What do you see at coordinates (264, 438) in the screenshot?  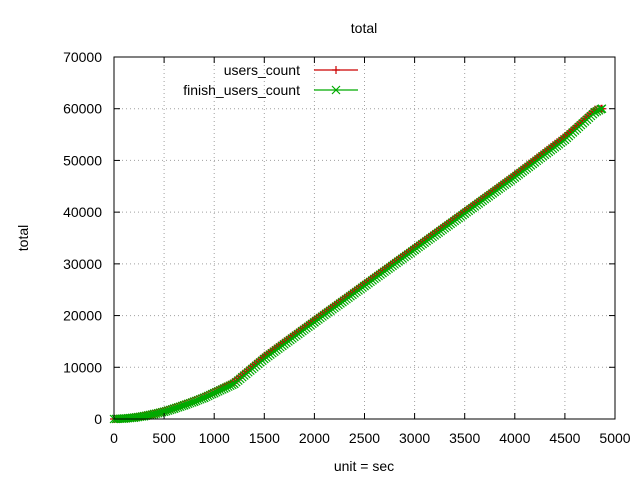 I see `x-tick-label: 1500` at bounding box center [264, 438].